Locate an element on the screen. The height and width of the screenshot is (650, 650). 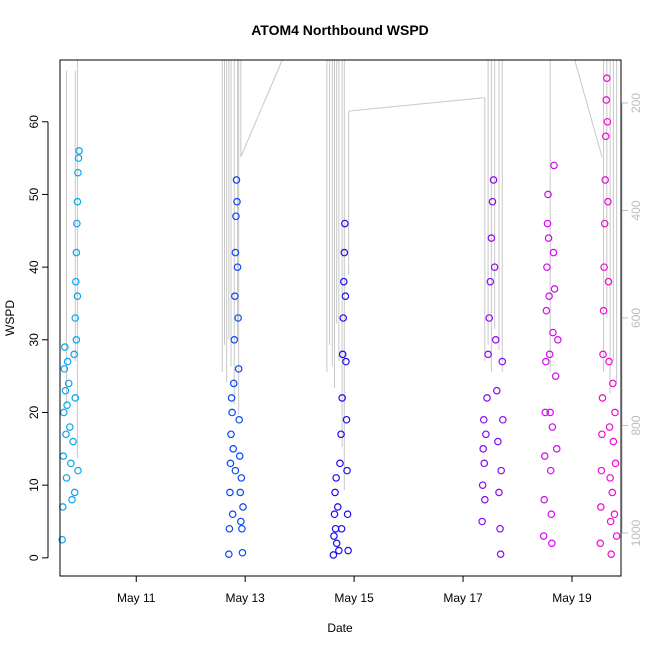
x-axis-label: Date is located at coordinates (340, 628).